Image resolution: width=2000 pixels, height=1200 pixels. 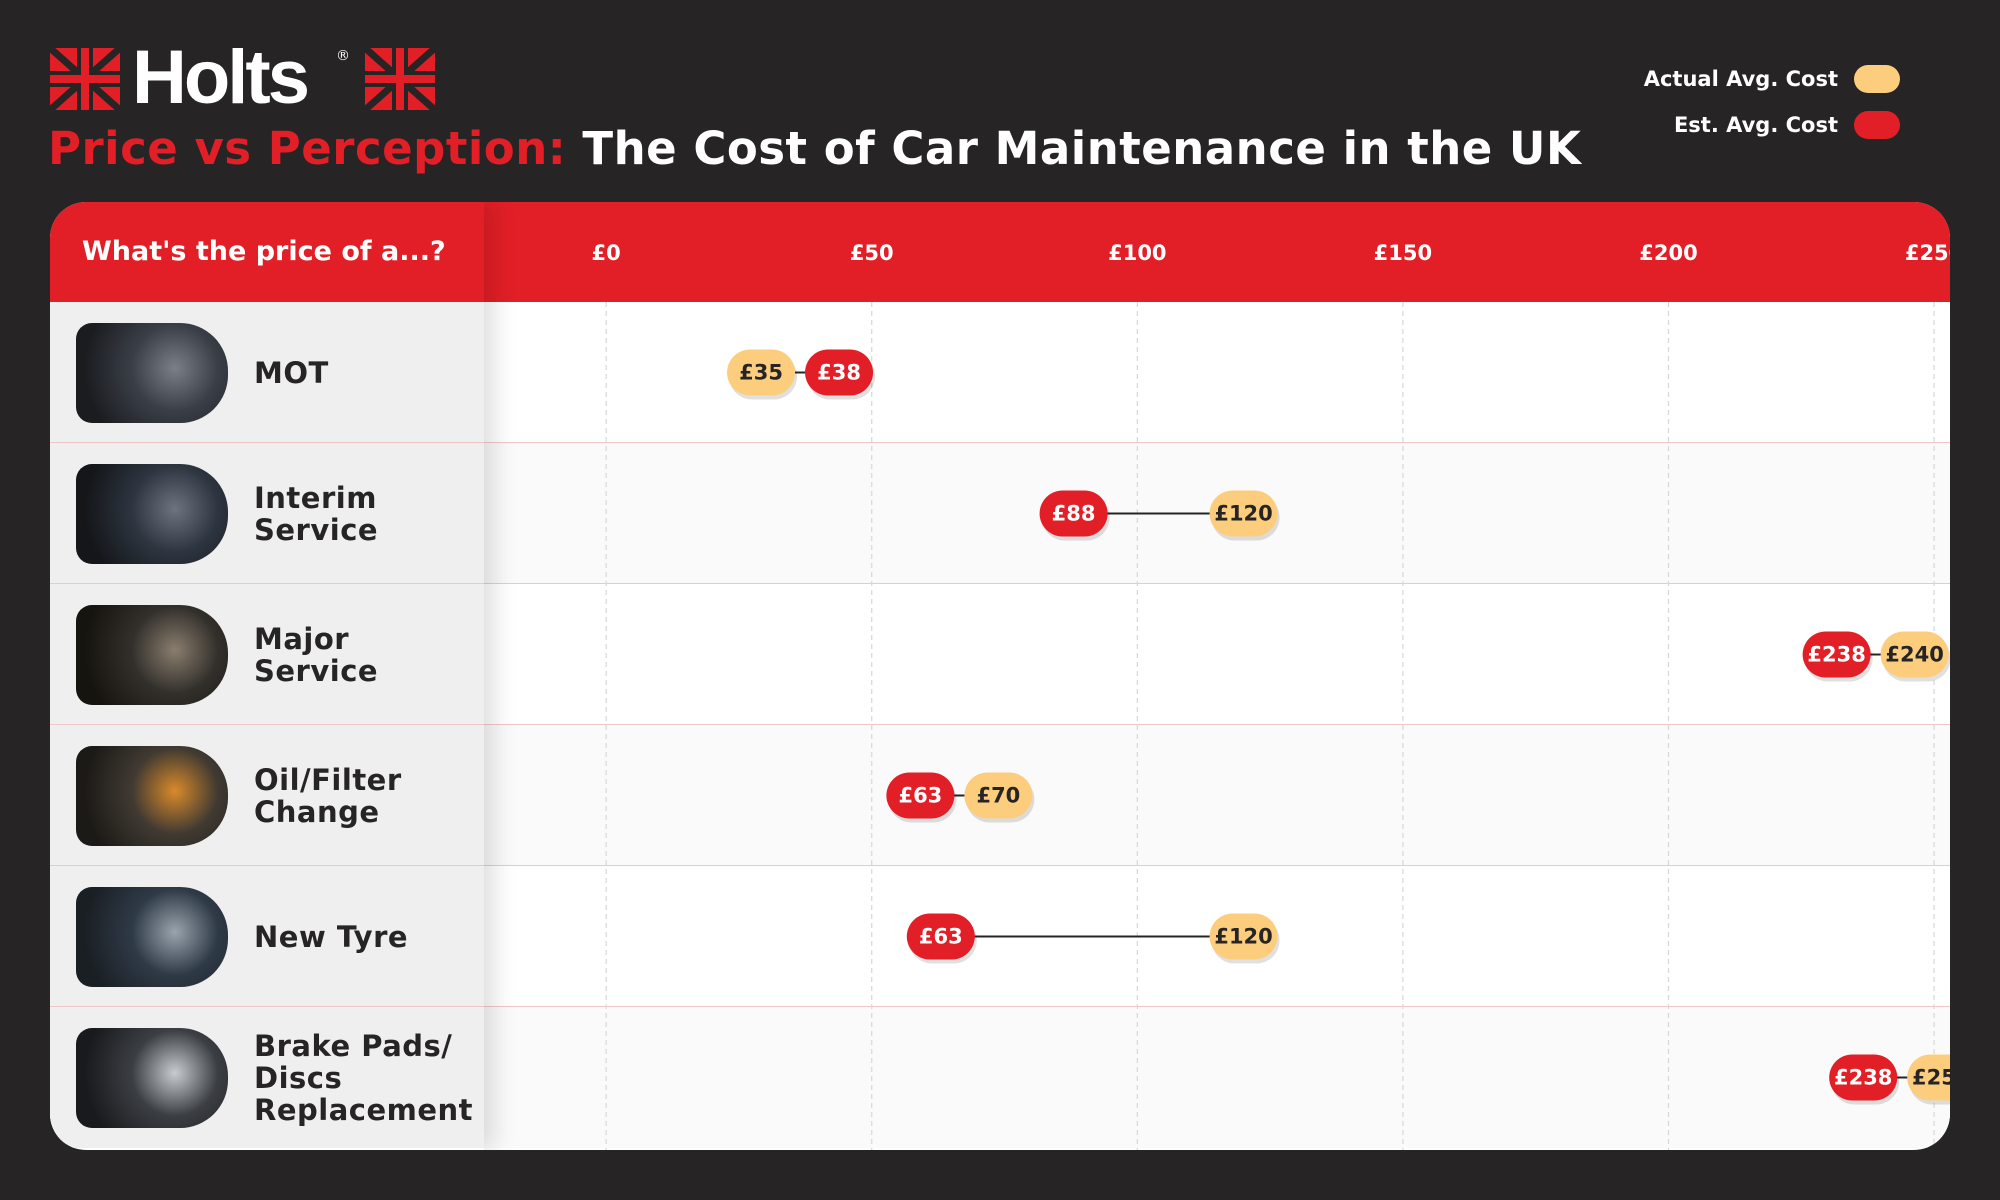 I want to click on estimate-cost-marker: £38, so click(x=840, y=374).